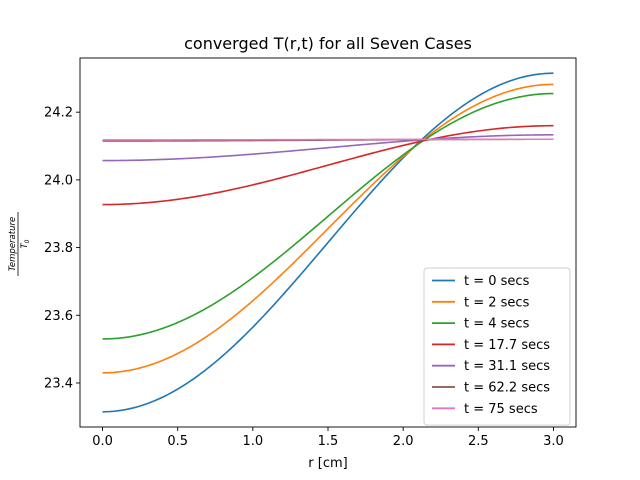 Image resolution: width=640 pixels, height=480 pixels. I want to click on x-tick-label: 2.5, so click(478, 441).